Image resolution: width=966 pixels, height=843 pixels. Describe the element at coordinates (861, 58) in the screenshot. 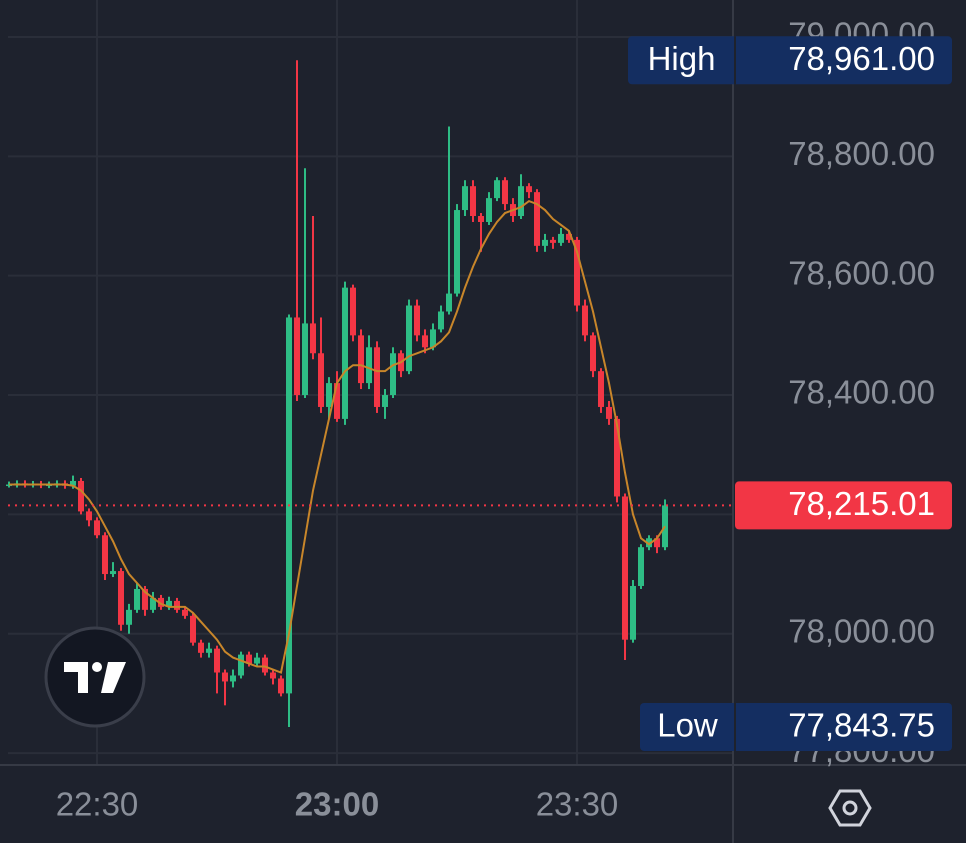

I see `extreme-marker-value: 78,961.00` at that location.